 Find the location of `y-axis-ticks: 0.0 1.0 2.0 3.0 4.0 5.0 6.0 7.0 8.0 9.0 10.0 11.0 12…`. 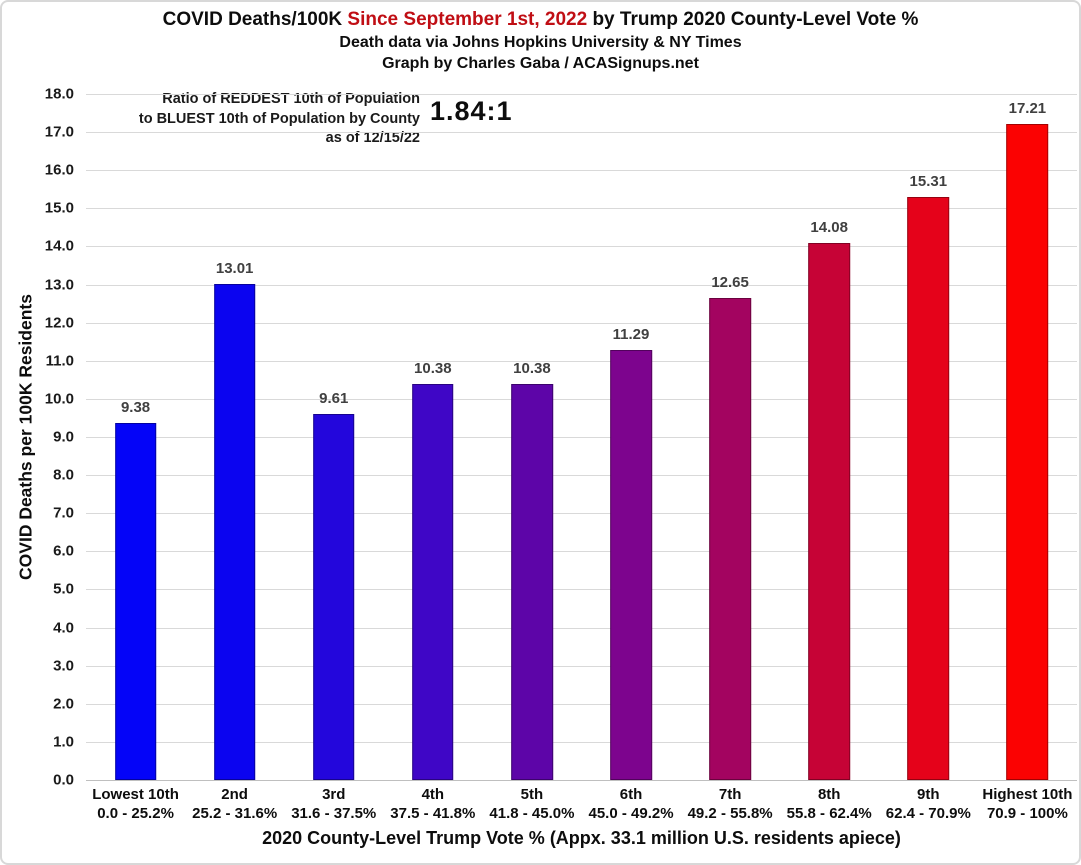

y-axis-ticks: 0.0 1.0 2.0 3.0 4.0 5.0 6.0 7.0 8.0 9.0 10.0 11.0 12… is located at coordinates (38, 437).